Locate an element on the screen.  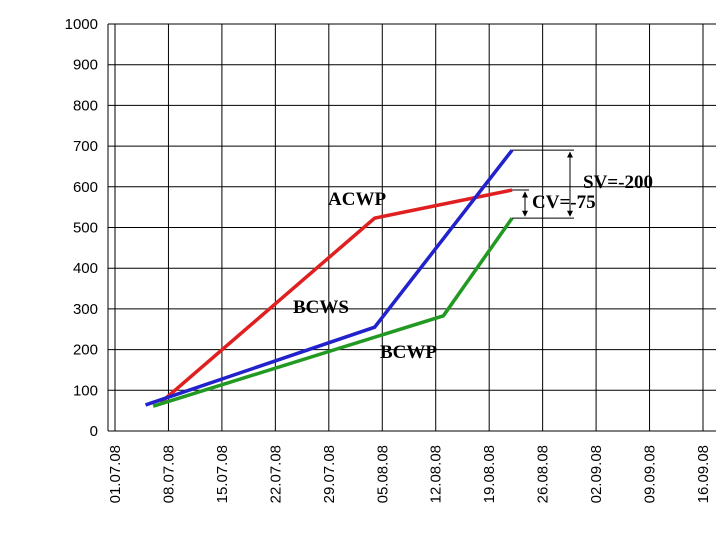
x-tick-label: 02.09.08 is located at coordinates (596, 474).